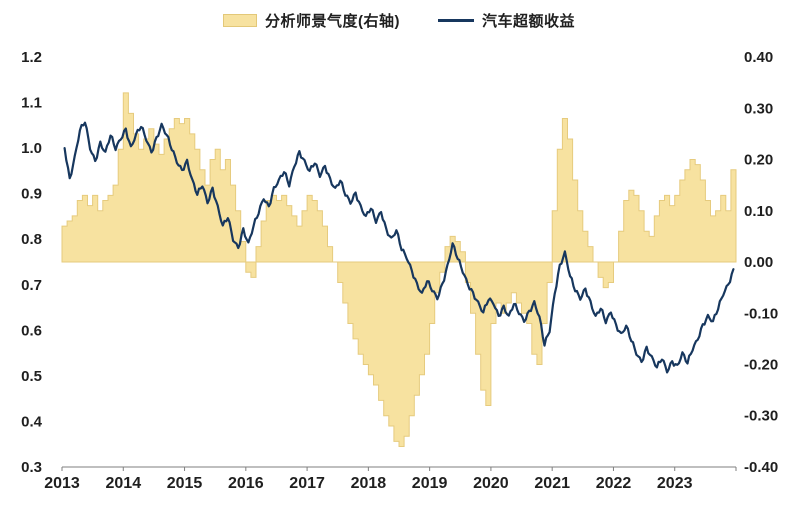 This screenshot has height=519, width=798. What do you see at coordinates (32, 421) in the screenshot?
I see `left-axis-label: 0.4` at bounding box center [32, 421].